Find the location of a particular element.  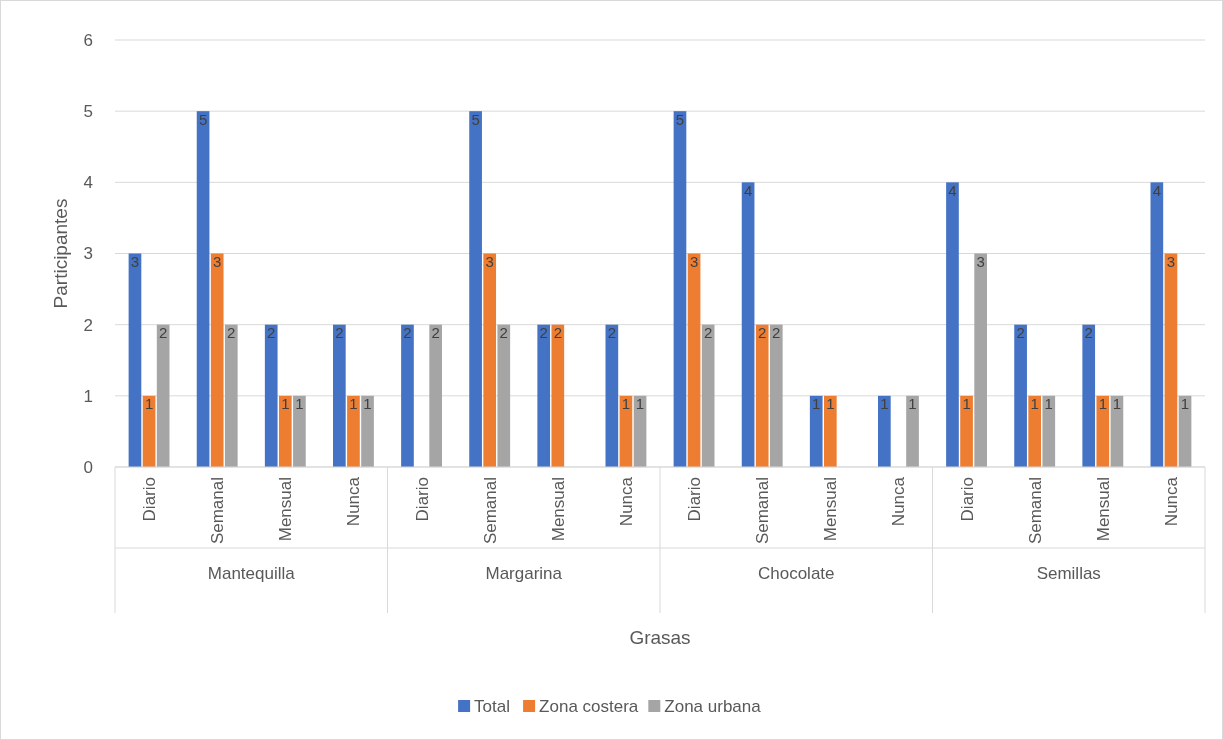

text: Margarina is located at coordinates (524, 573).